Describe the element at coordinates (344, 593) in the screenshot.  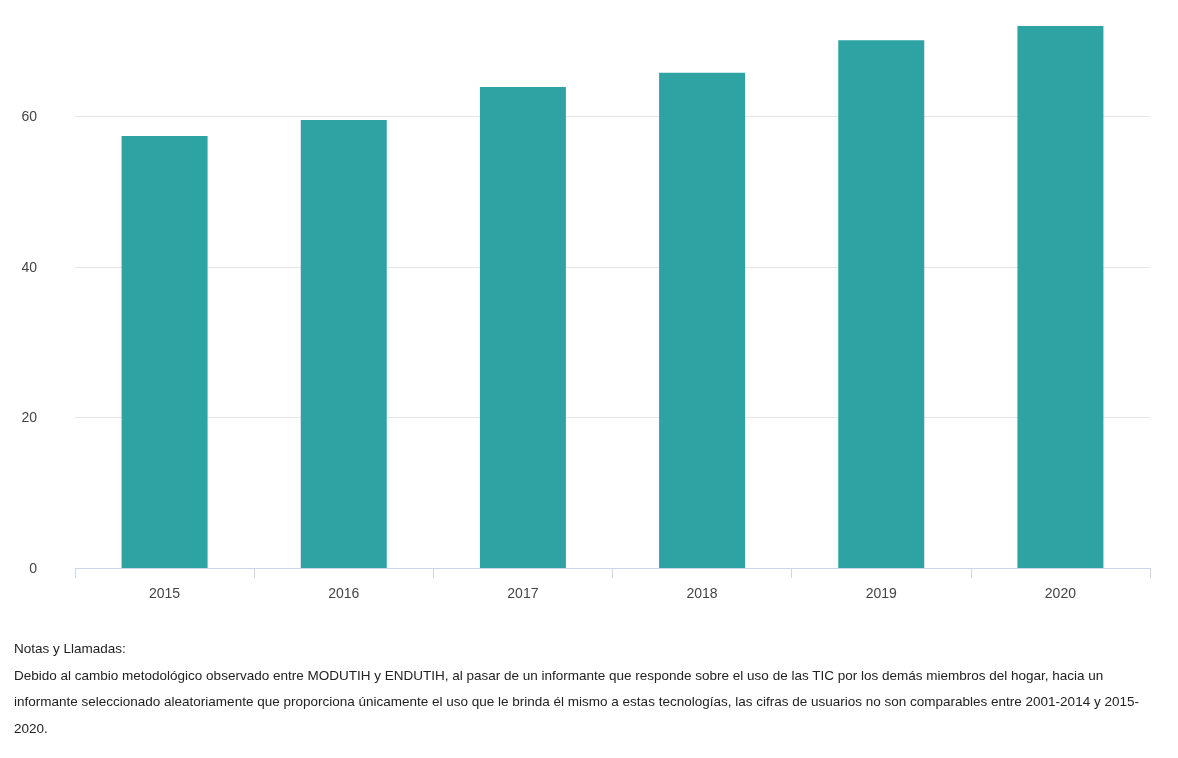
I see `x-tick-label: 2016` at that location.